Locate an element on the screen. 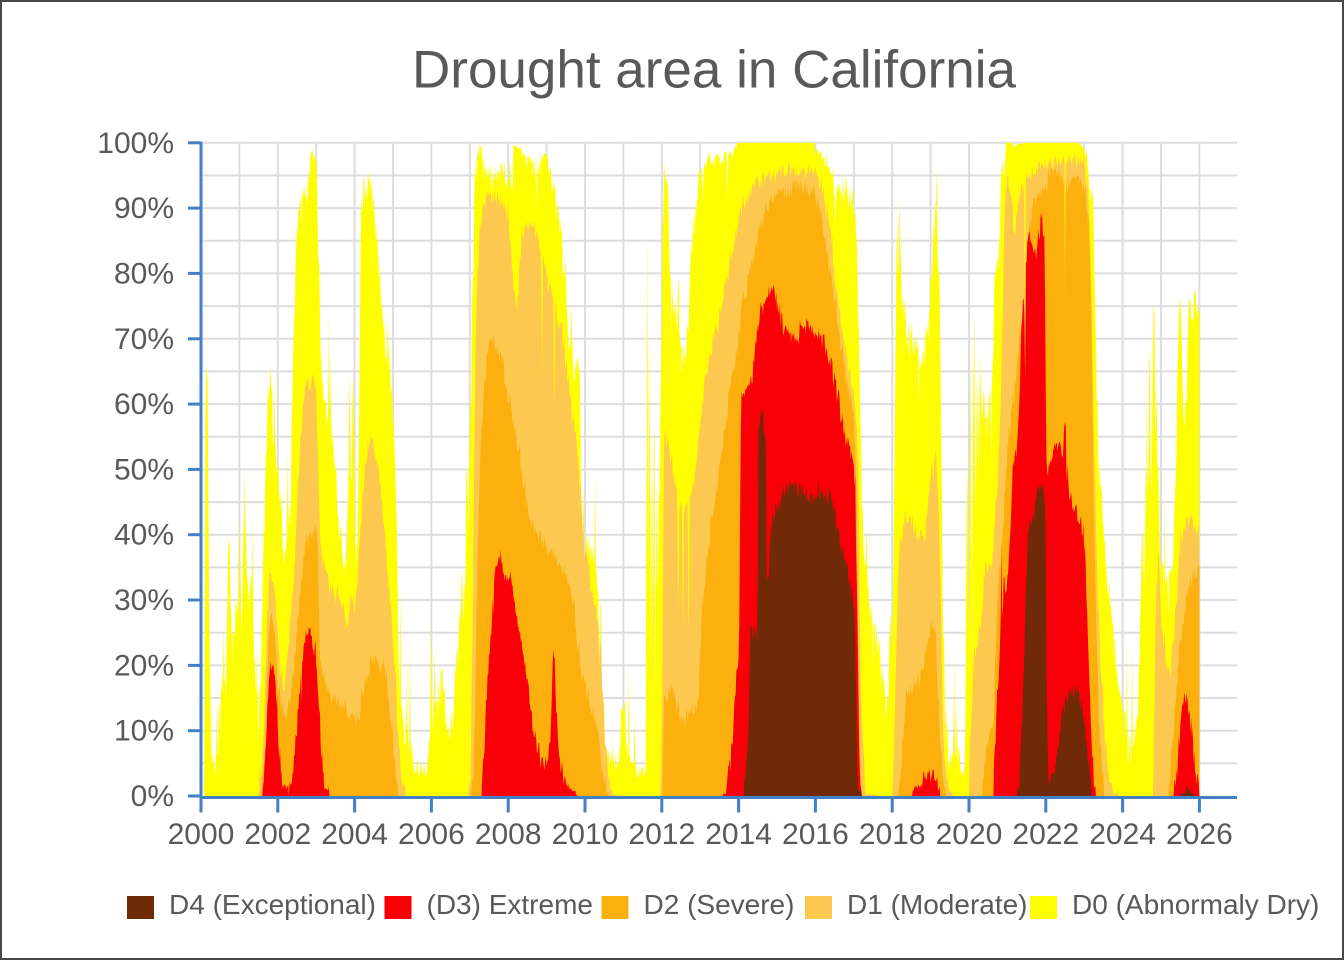 The width and height of the screenshot is (1344, 960). svg-text: 2012 is located at coordinates (661, 834).